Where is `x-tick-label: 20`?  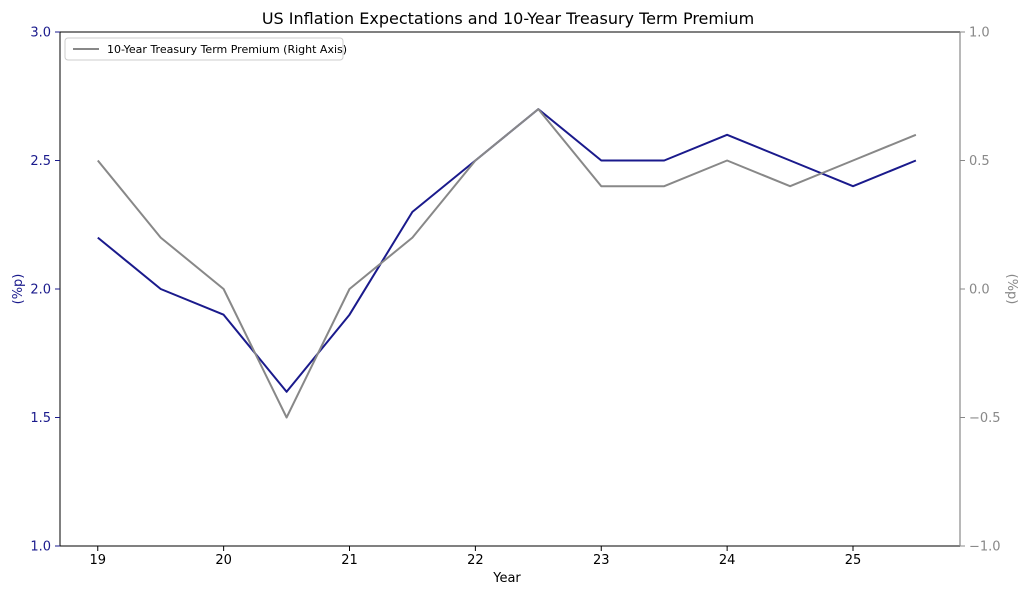
x-tick-label: 20 is located at coordinates (223, 560).